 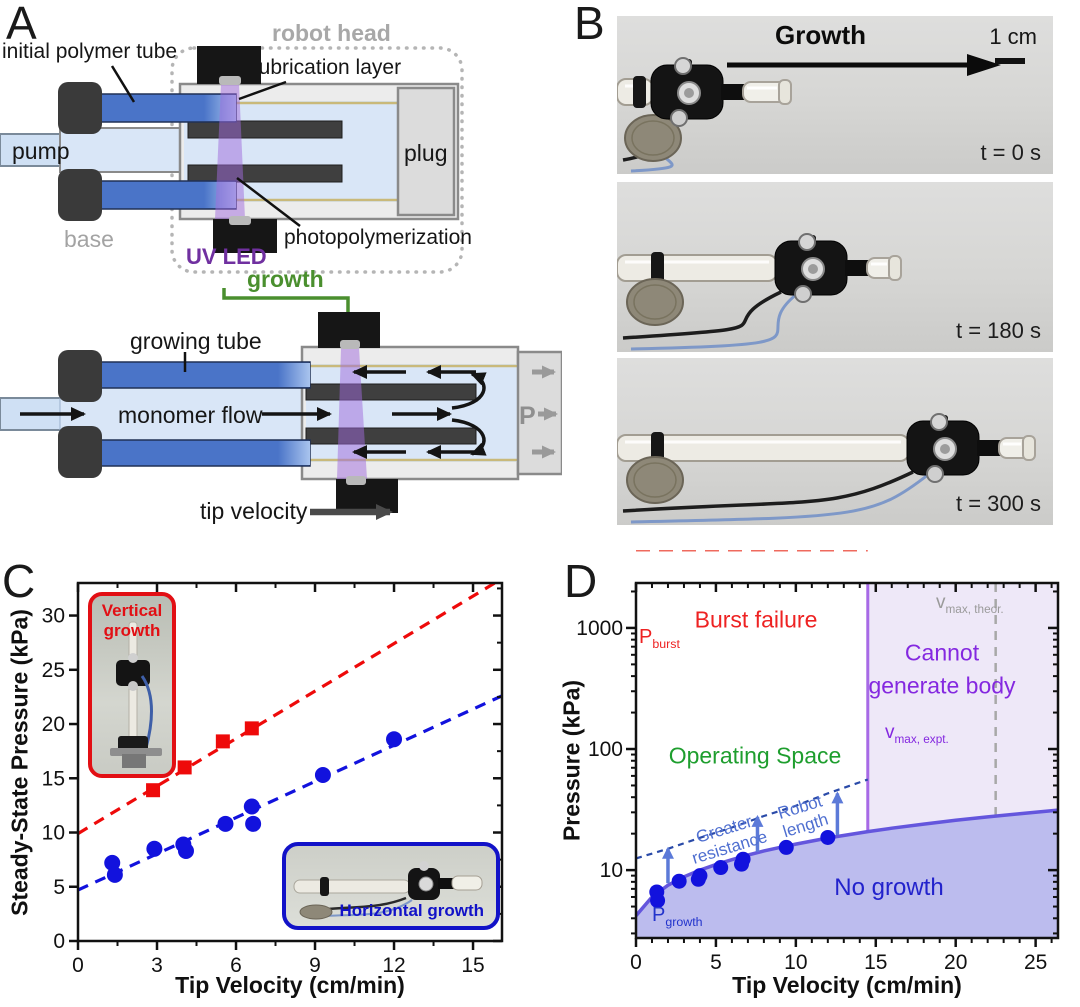 I want to click on chart-c-y-axis-title: Steady-State Pressure (kPa), so click(x=19, y=762).